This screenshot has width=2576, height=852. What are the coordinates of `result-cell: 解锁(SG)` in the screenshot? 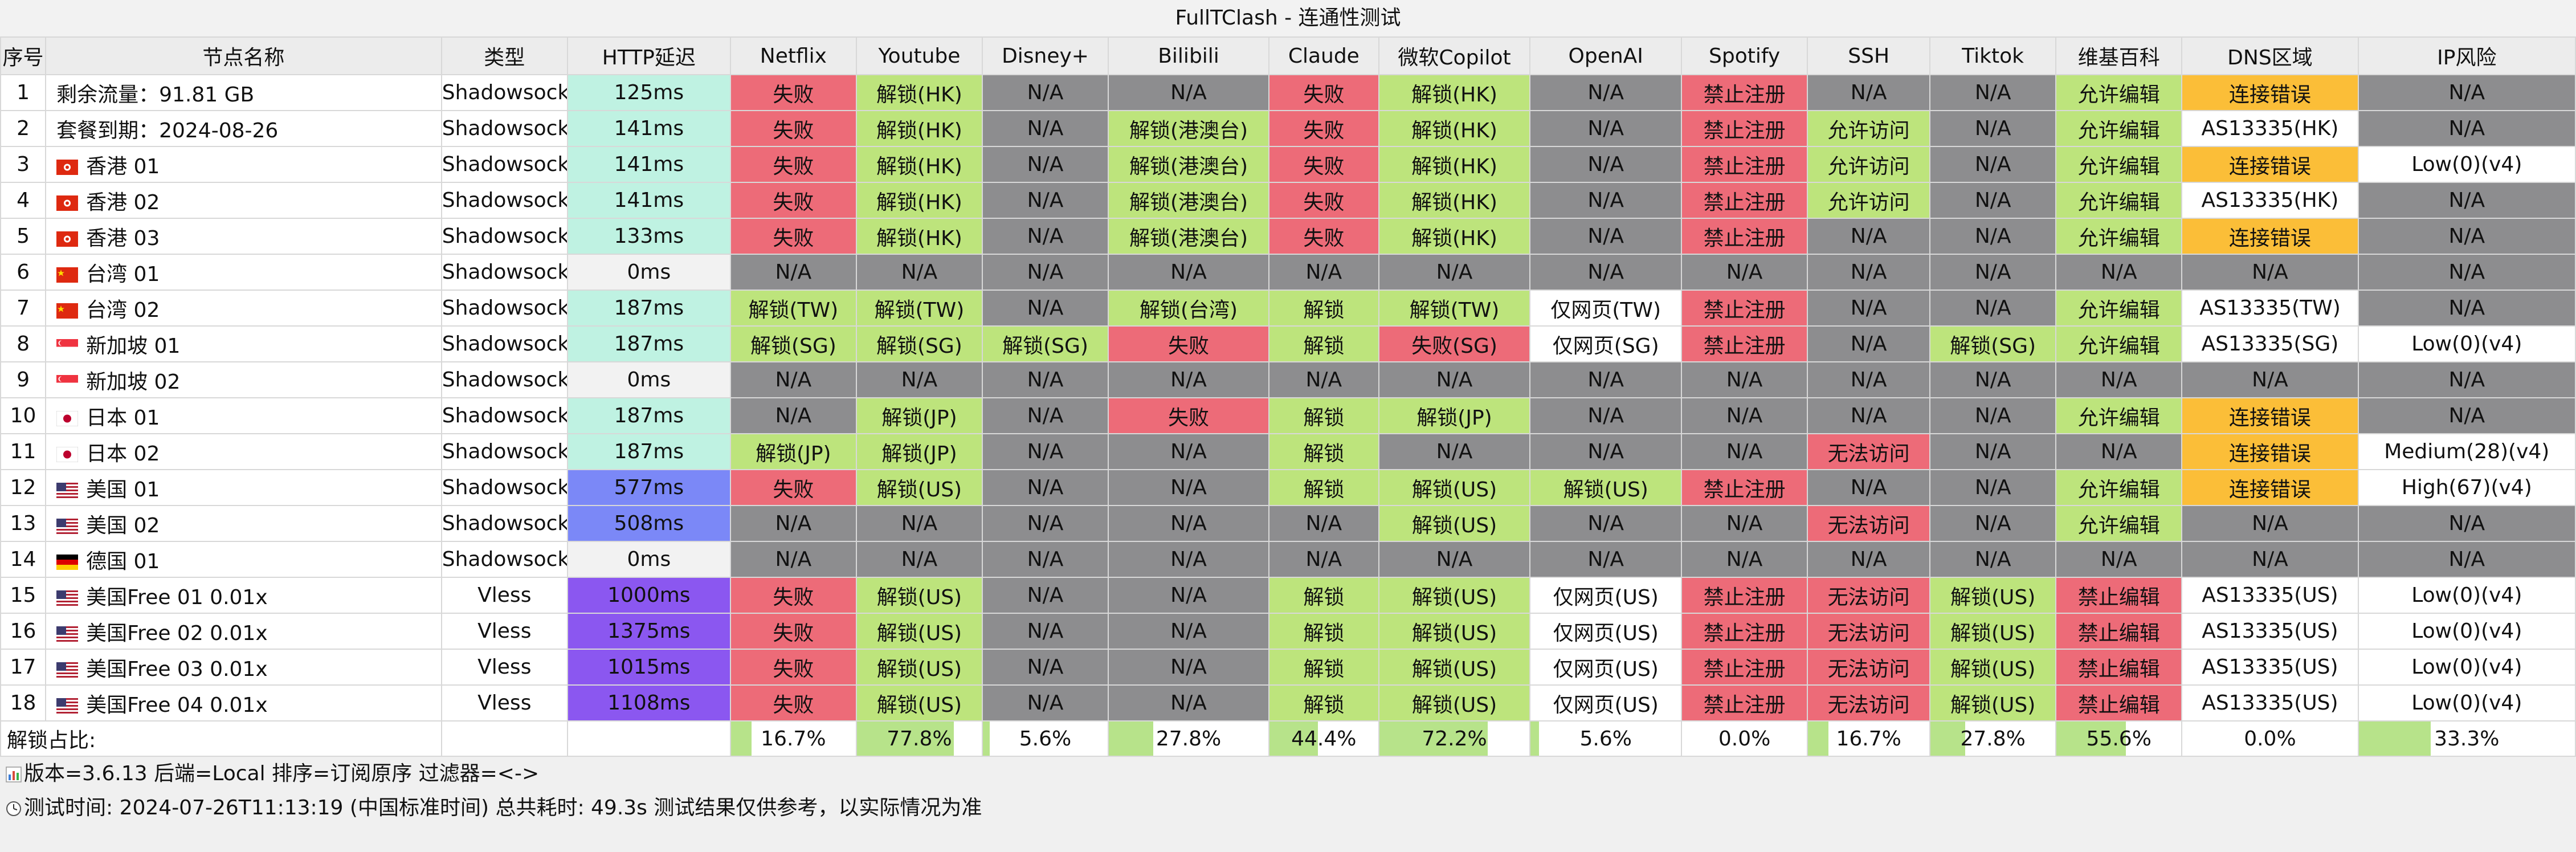 It's located at (1993, 343).